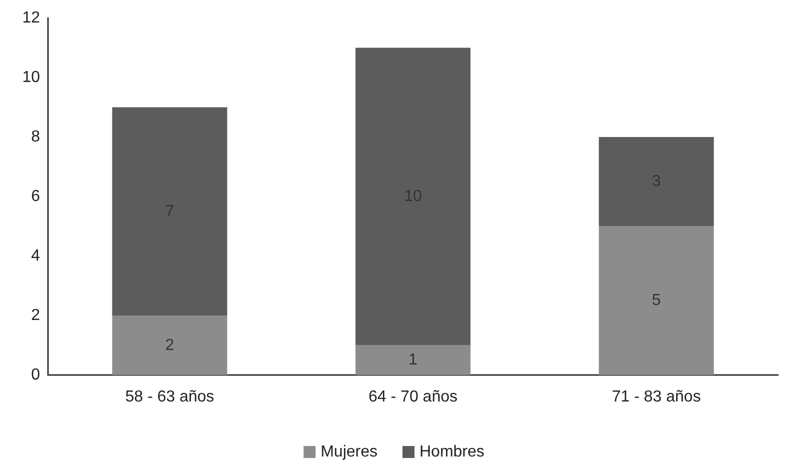  Describe the element at coordinates (35, 256) in the screenshot. I see `y-tick-label: 4` at that location.